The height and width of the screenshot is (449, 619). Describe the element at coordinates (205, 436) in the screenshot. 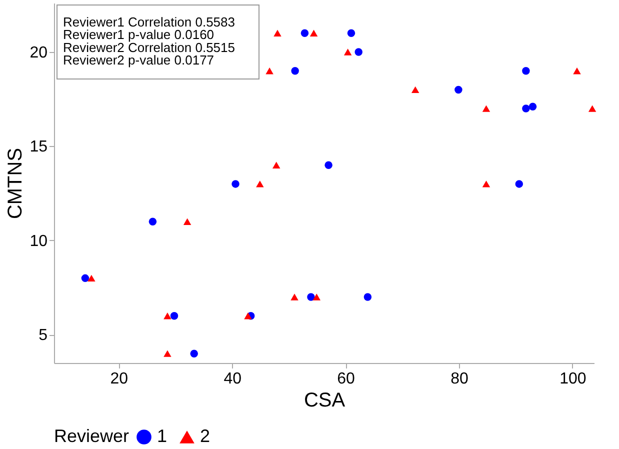

I see `legend-label: 2` at that location.